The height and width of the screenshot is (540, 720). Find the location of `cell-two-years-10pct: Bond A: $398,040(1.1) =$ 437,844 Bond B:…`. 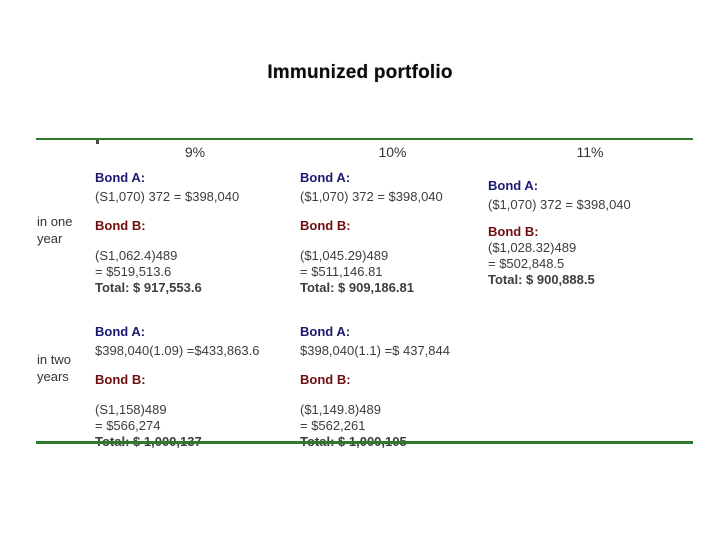

cell-two-years-10pct: Bond A: $398,040(1.1) =$ 437,844 Bond B:… is located at coordinates (375, 387).